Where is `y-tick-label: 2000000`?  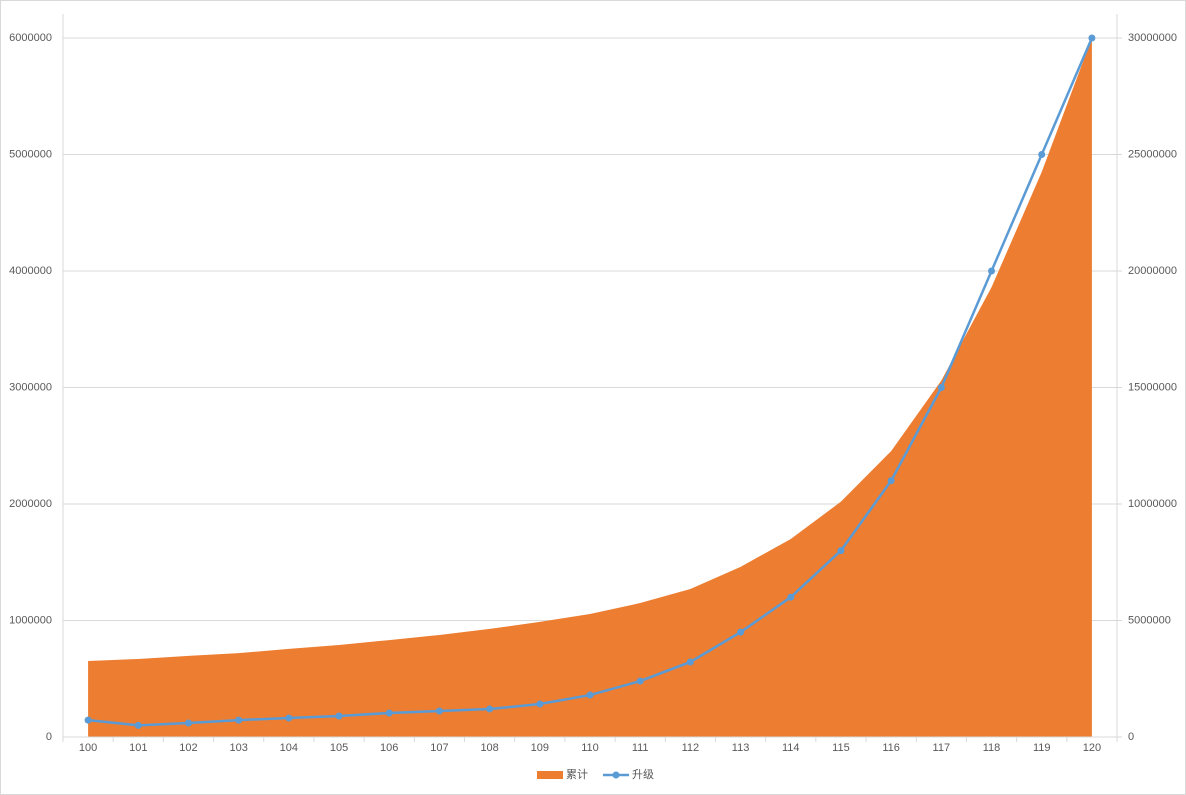
y-tick-label: 2000000 is located at coordinates (30, 504).